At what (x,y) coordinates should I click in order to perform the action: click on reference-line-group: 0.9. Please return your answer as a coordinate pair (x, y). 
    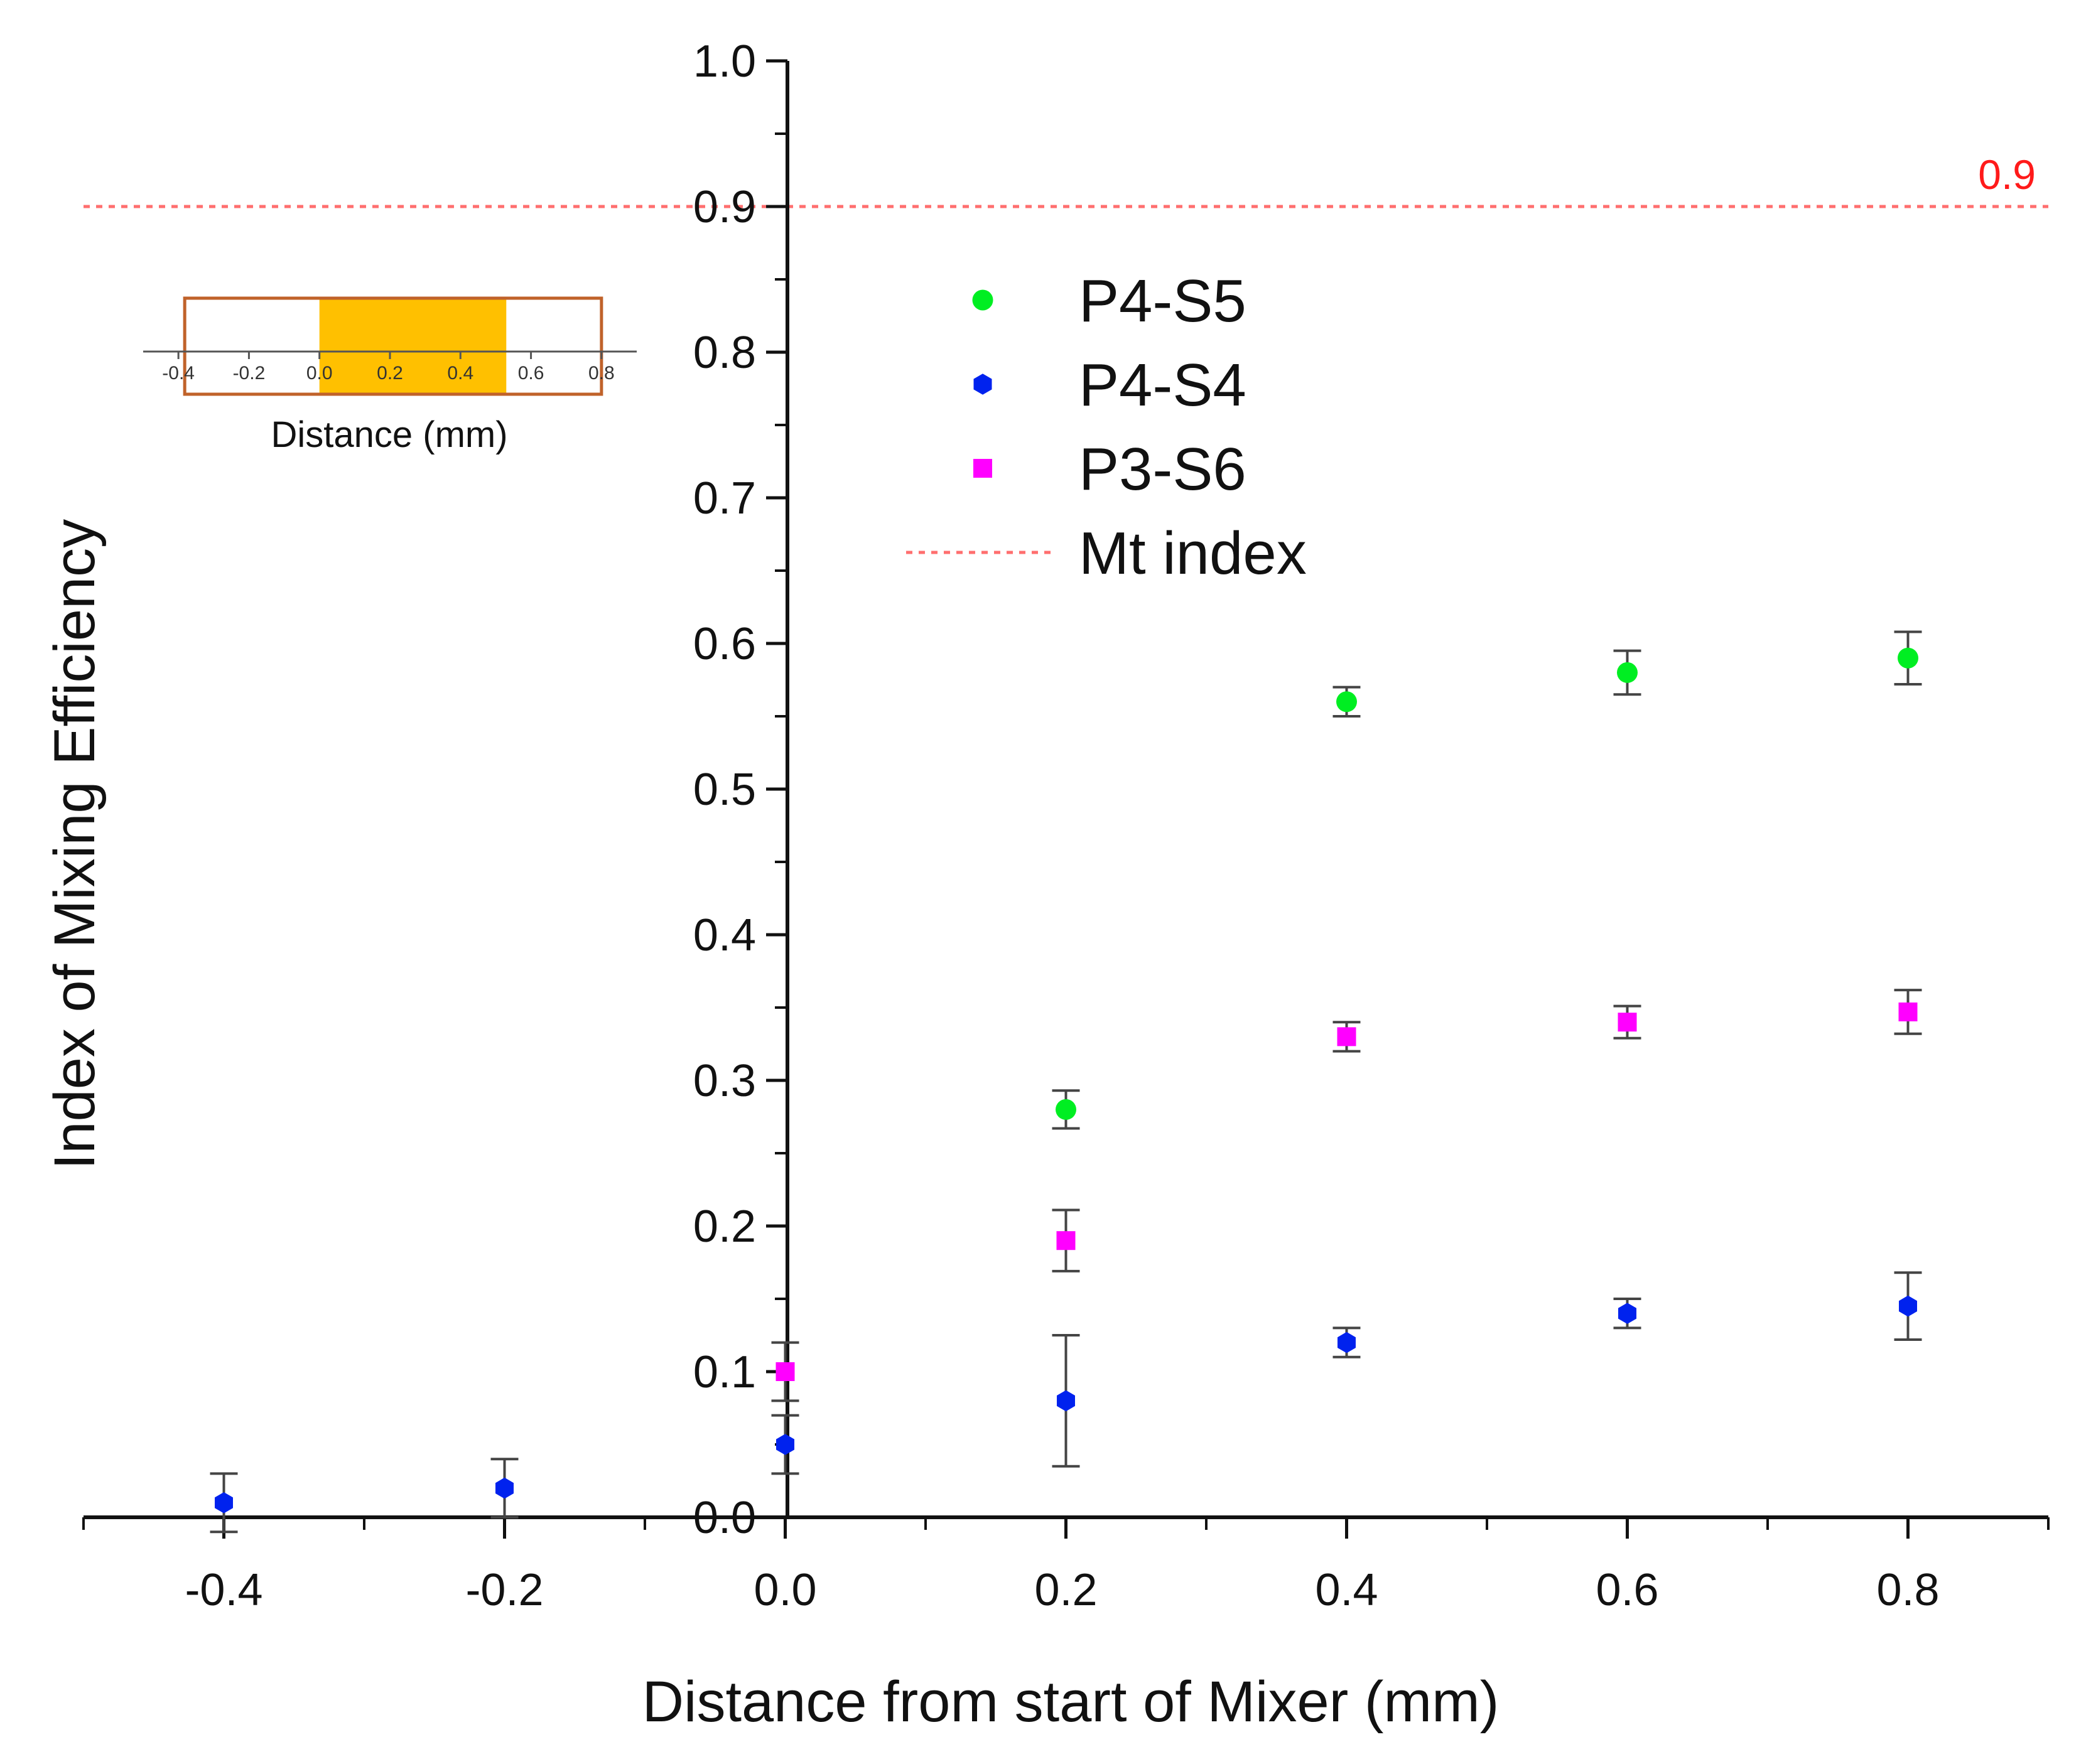
    Looking at the image, I should click on (1066, 179).